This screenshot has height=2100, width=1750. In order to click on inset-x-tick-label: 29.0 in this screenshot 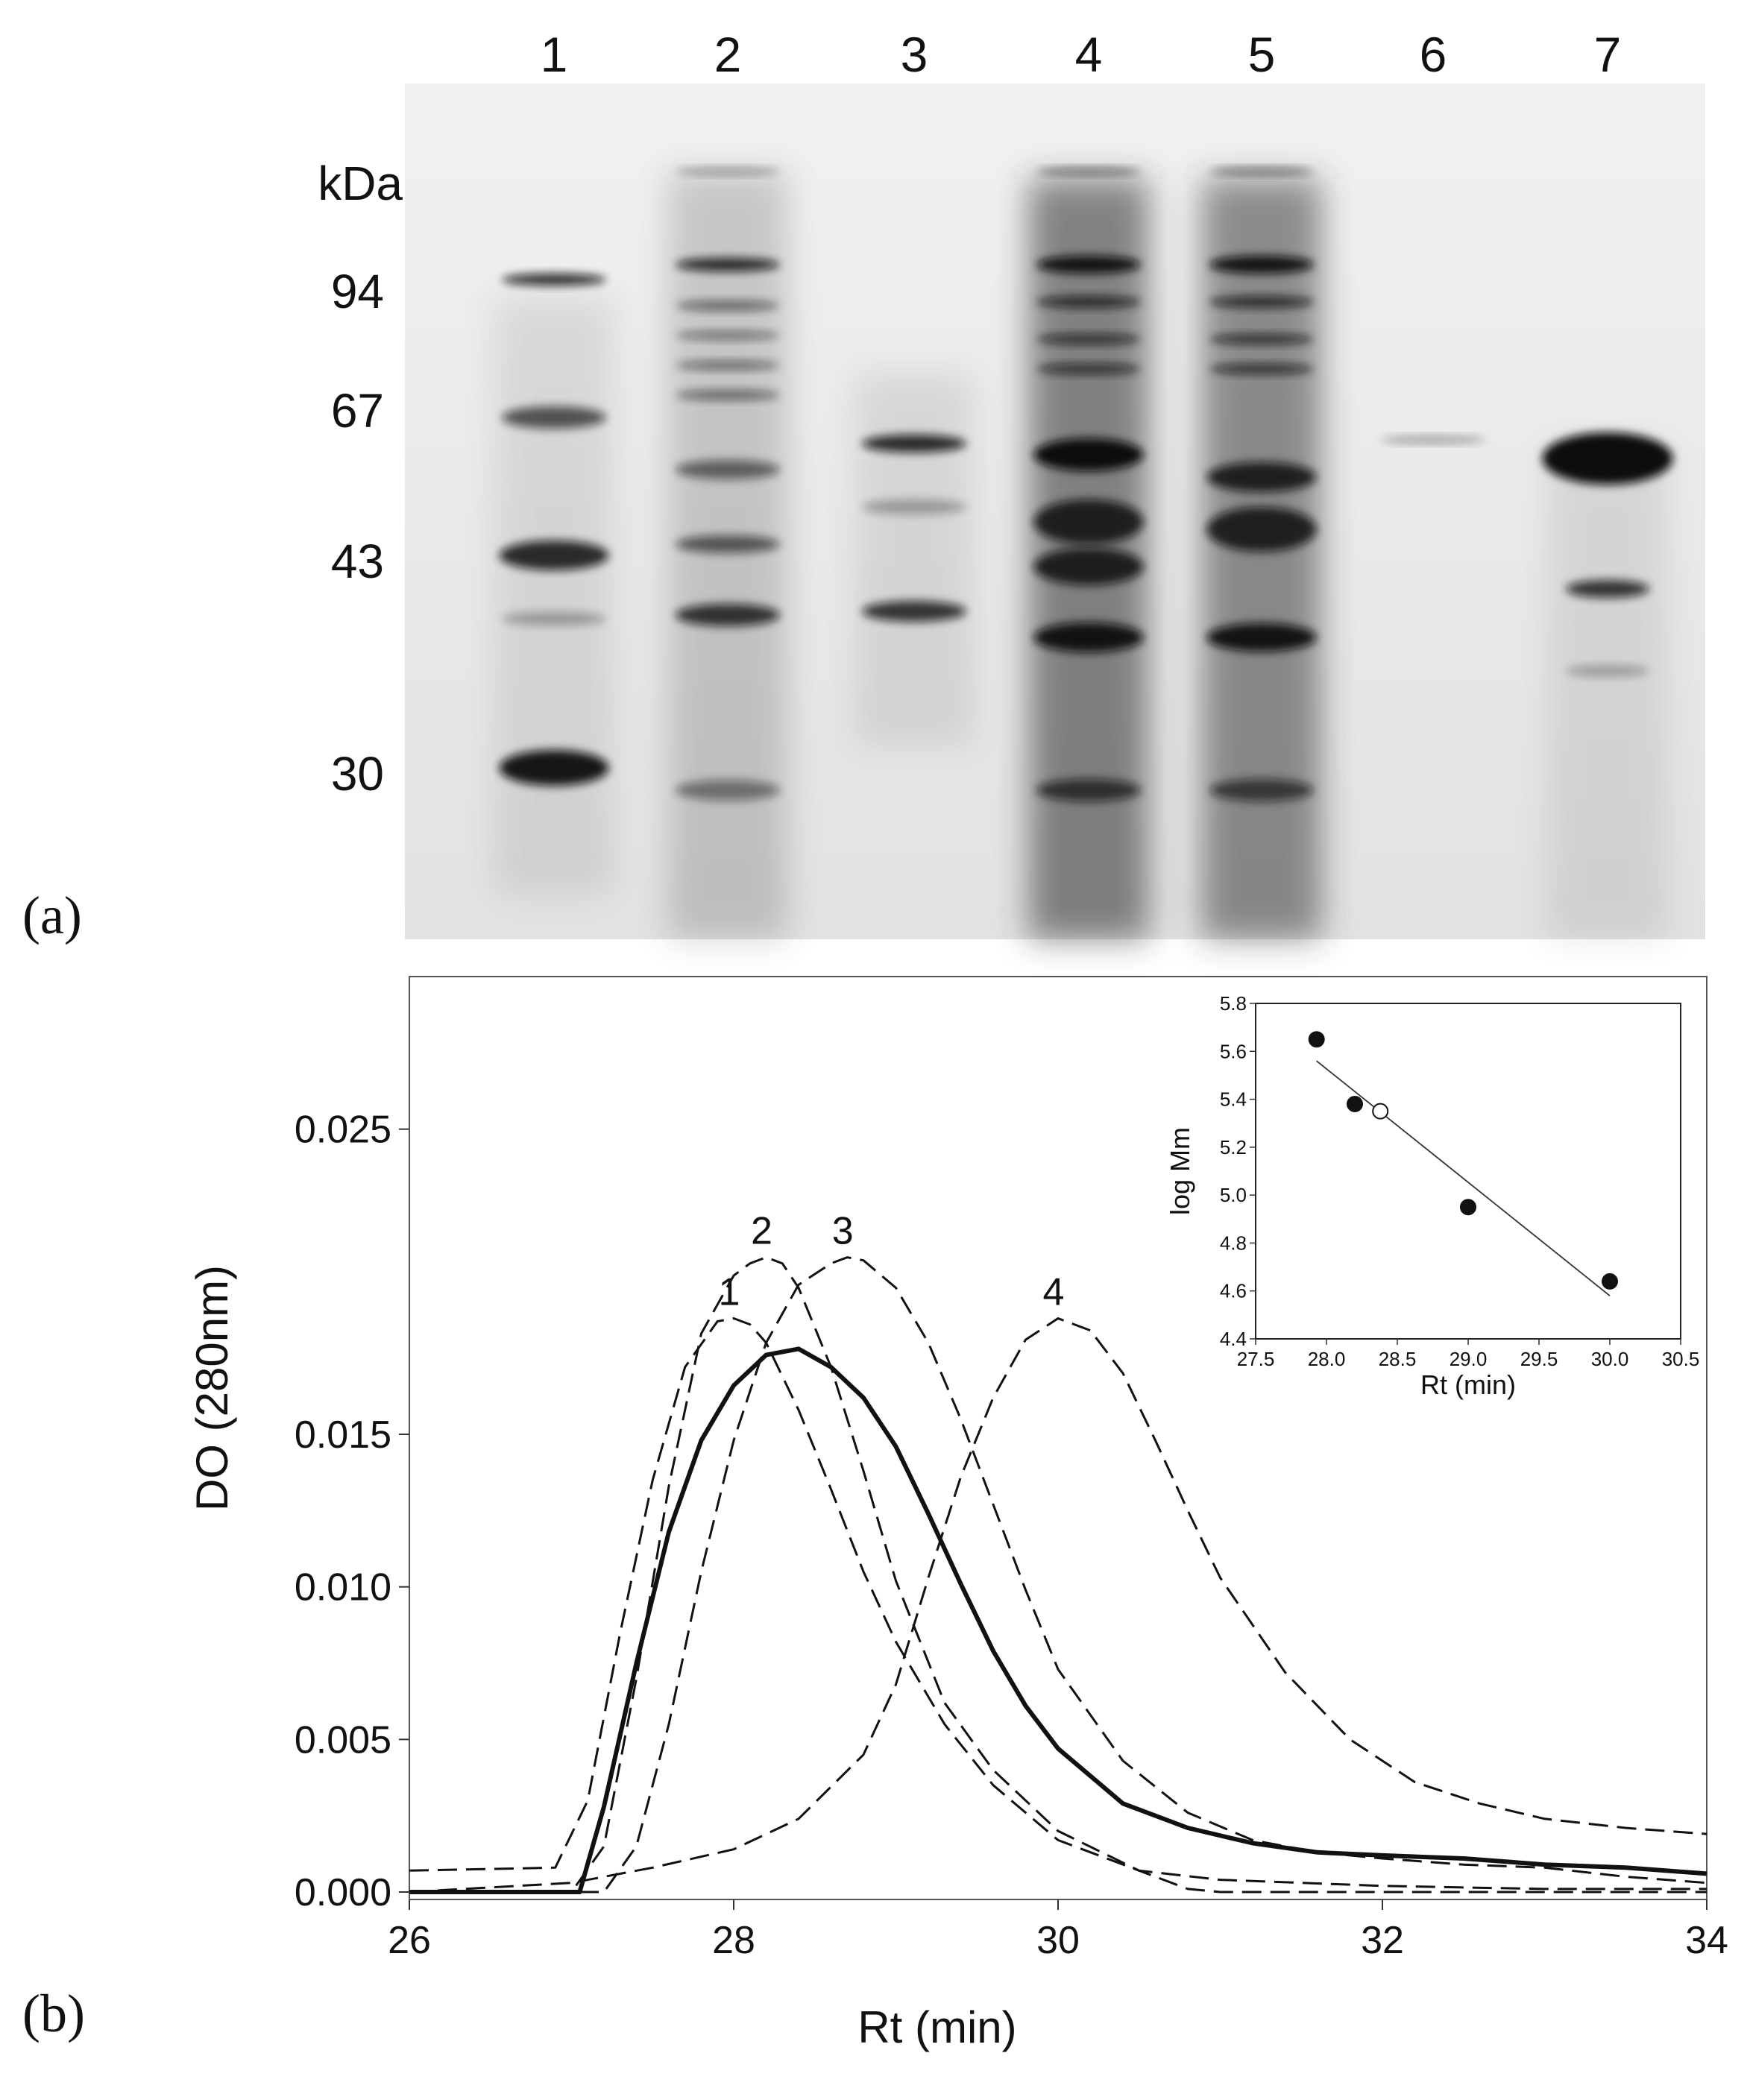, I will do `click(1469, 1359)`.